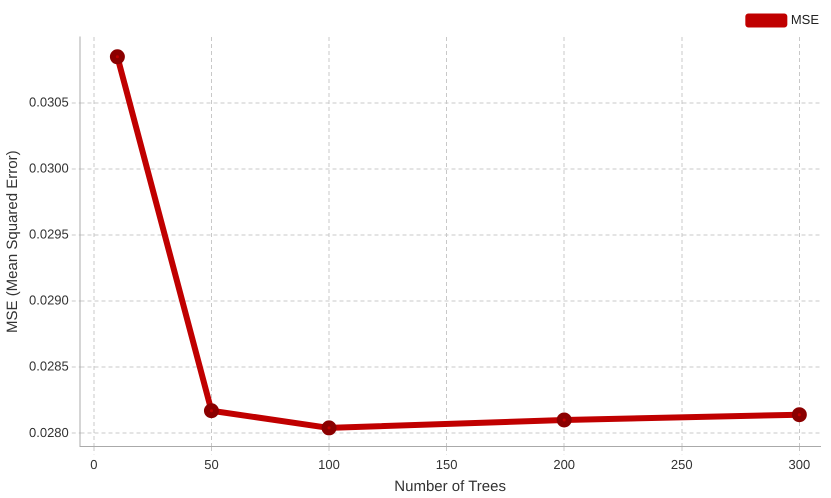 Image resolution: width=831 pixels, height=498 pixels. What do you see at coordinates (48, 432) in the screenshot?
I see `y-tick-label: 0.0280` at bounding box center [48, 432].